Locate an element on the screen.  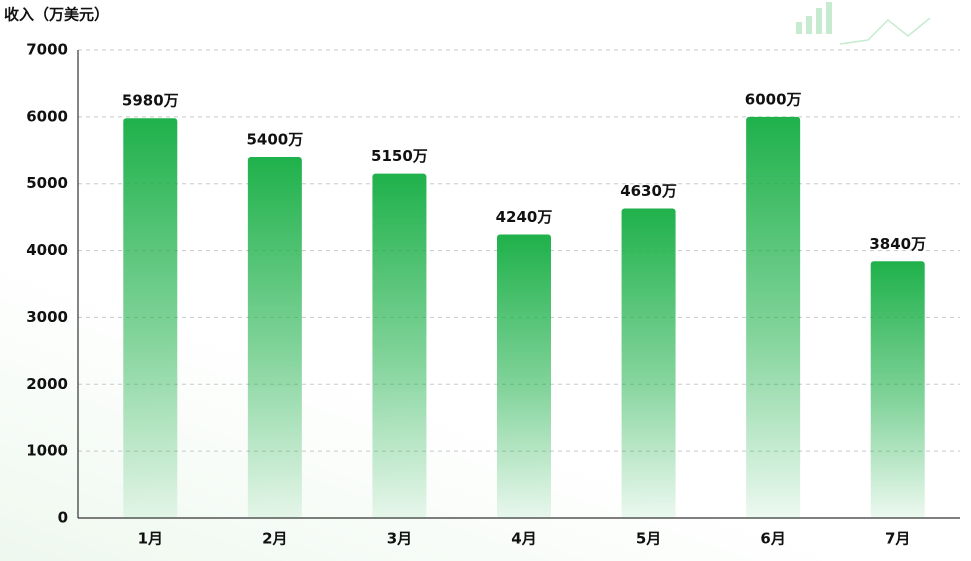
y-tick-label: 1000 is located at coordinates (47, 451).